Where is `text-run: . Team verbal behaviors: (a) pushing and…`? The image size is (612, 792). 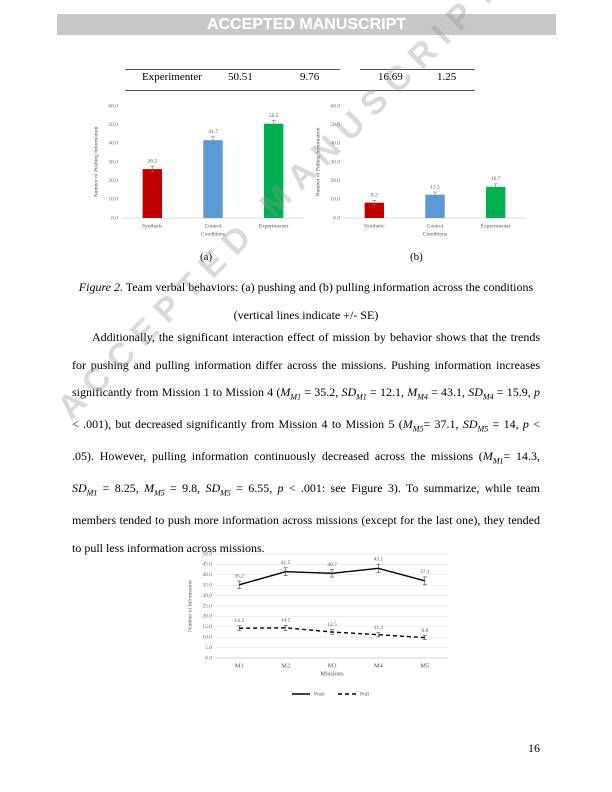
text-run: . Team verbal behaviors: (a) pushing and… is located at coordinates (327, 301).